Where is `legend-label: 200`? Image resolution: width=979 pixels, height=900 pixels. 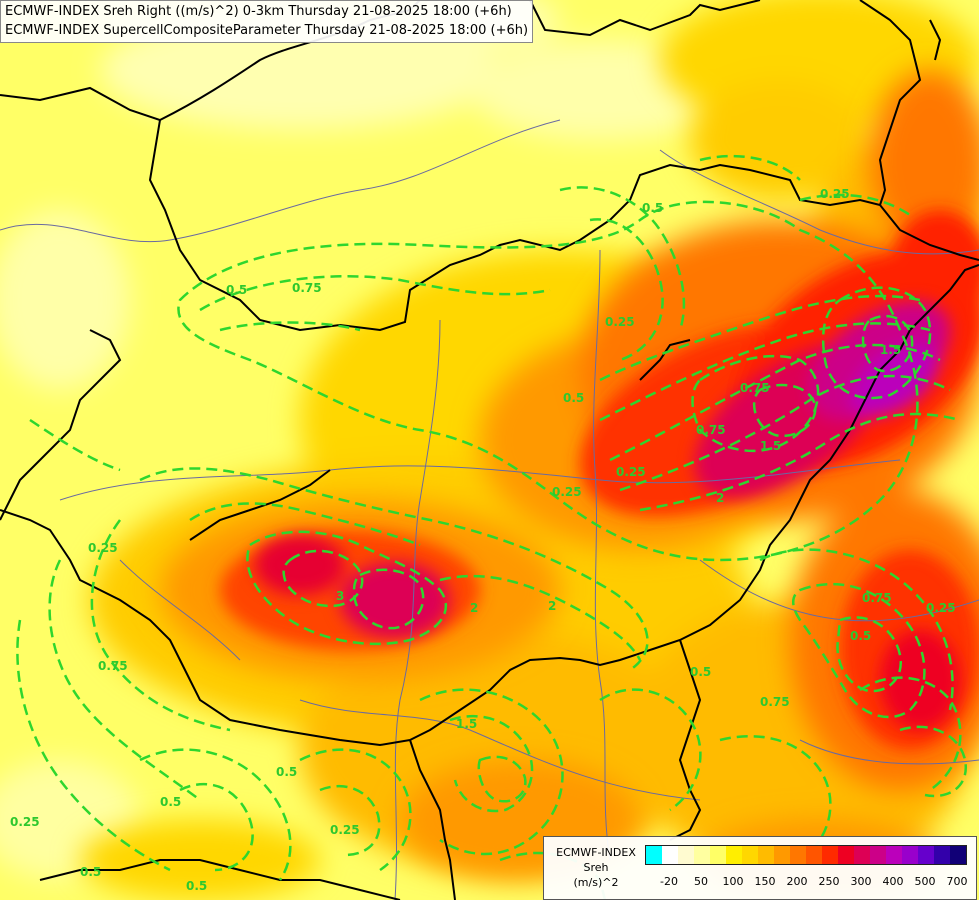
legend-label: 200 is located at coordinates (797, 881).